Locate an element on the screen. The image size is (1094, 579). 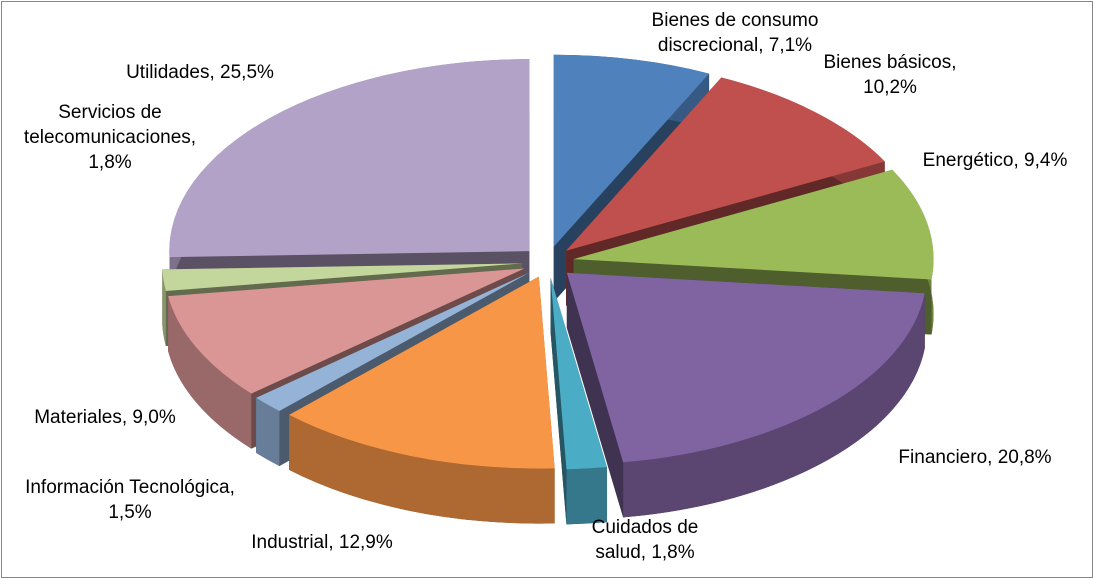
data-label: Materiales, 9,0% is located at coordinates (105, 417).